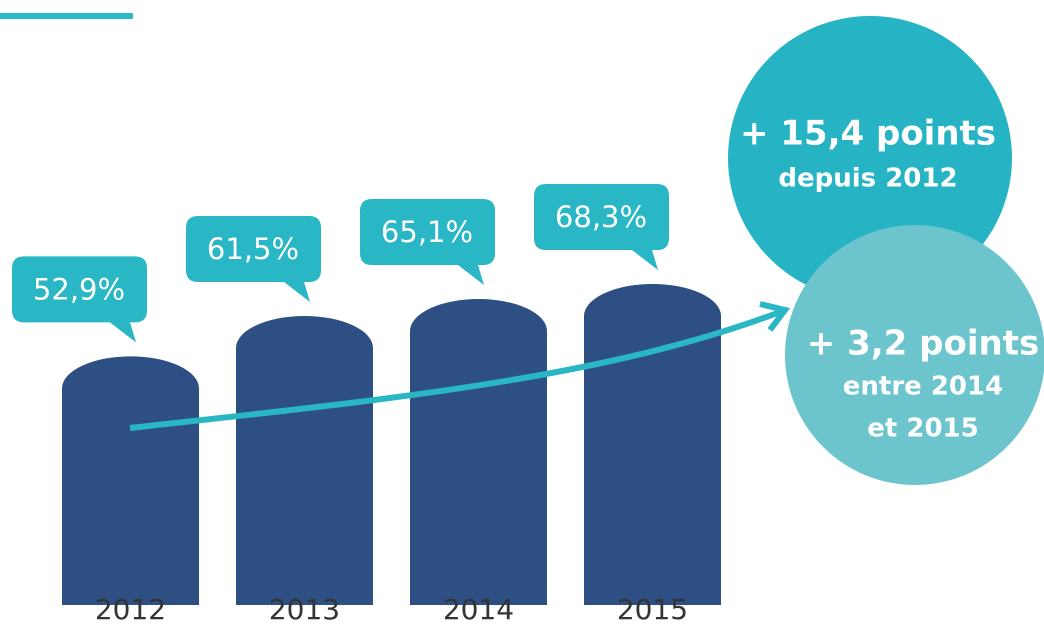 This screenshot has width=1044, height=627. I want to click on value-label: 65,1%, so click(427, 232).